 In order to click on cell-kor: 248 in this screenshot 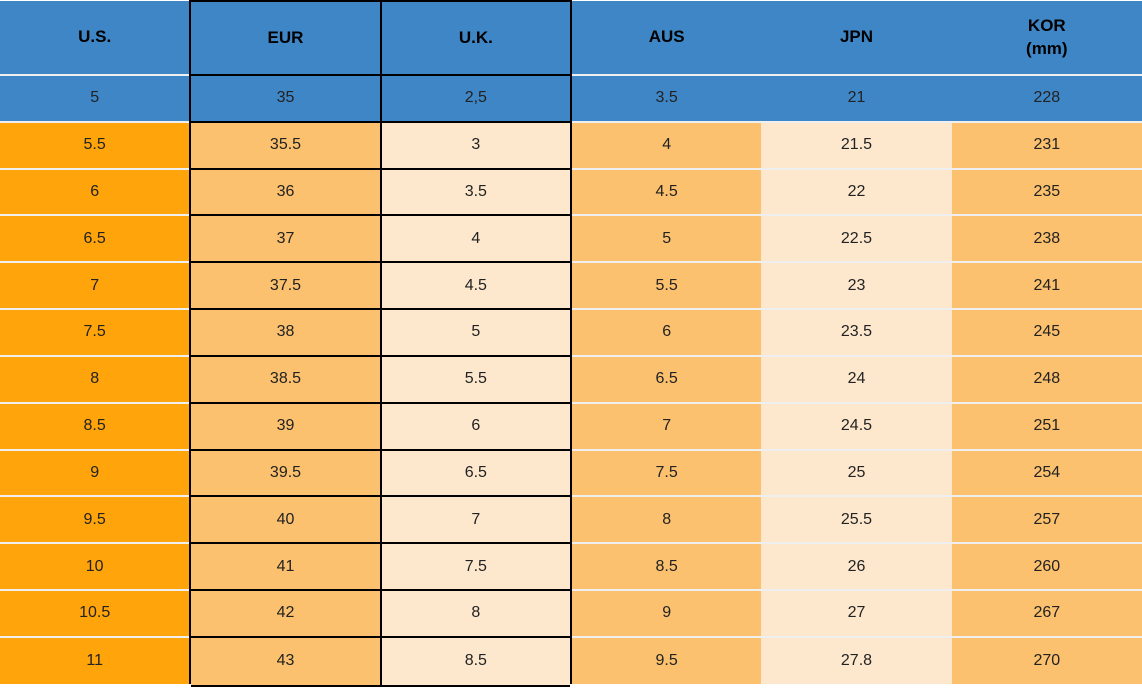, I will do `click(1046, 378)`.